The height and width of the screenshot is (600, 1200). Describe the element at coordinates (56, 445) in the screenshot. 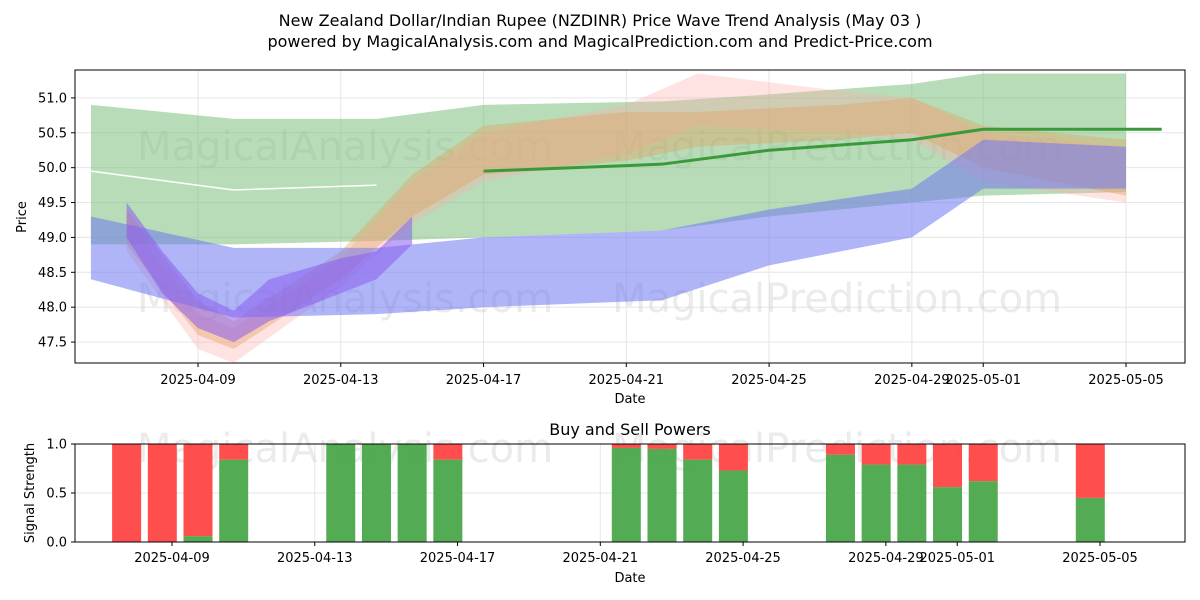

I see `power-ytick-label: 1.0` at that location.